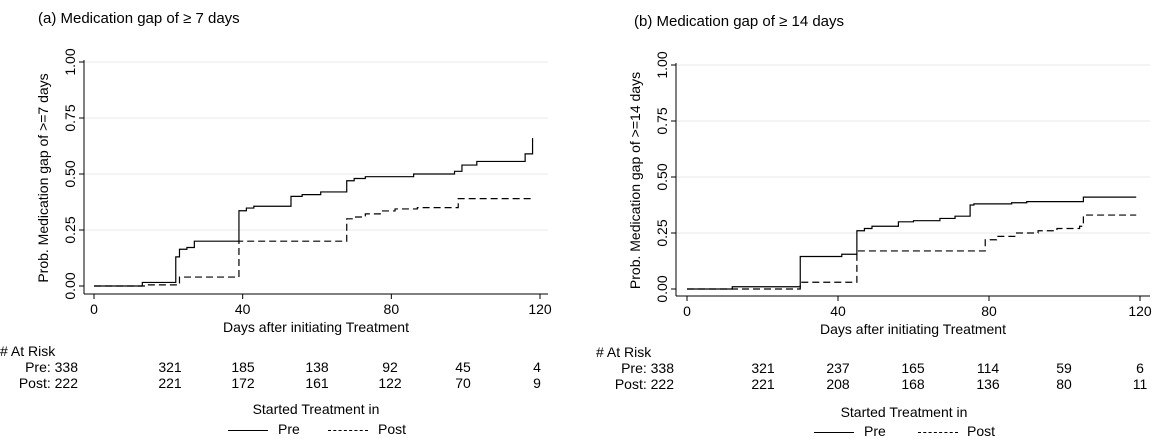 Image resolution: width=1156 pixels, height=439 pixels. Describe the element at coordinates (635, 180) in the screenshot. I see `y-axis-title: Prob. Medication gap of >=14 days` at that location.